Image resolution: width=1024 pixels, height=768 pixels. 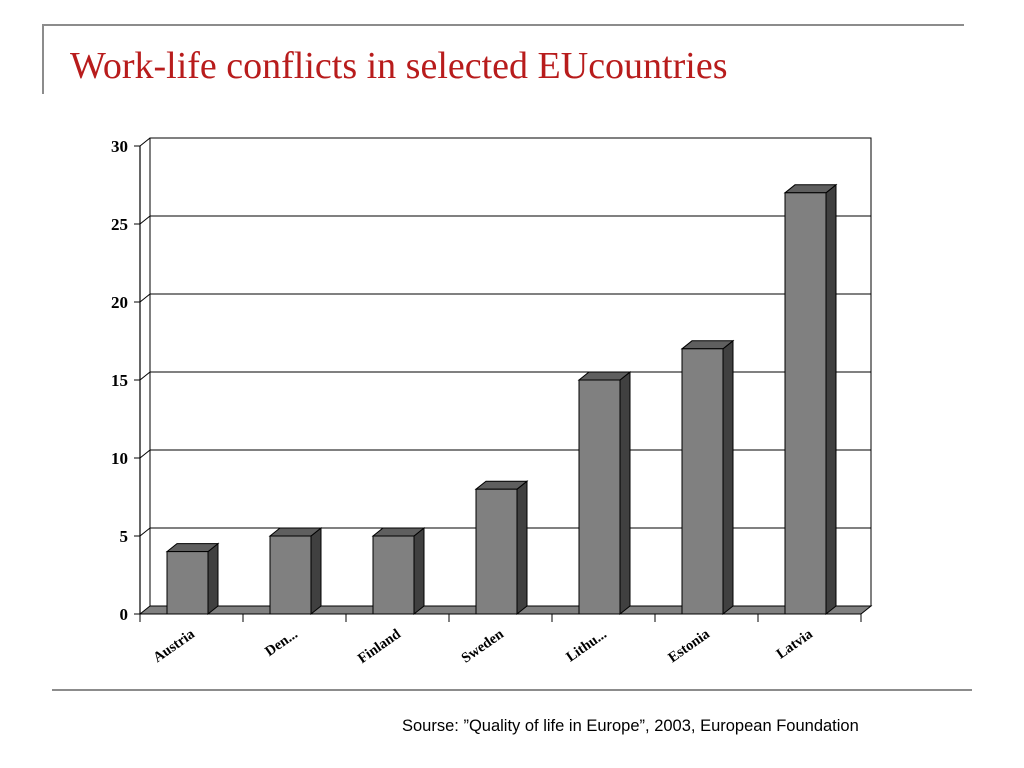 What do you see at coordinates (119, 302) in the screenshot?
I see `y-tick-label: 20` at bounding box center [119, 302].